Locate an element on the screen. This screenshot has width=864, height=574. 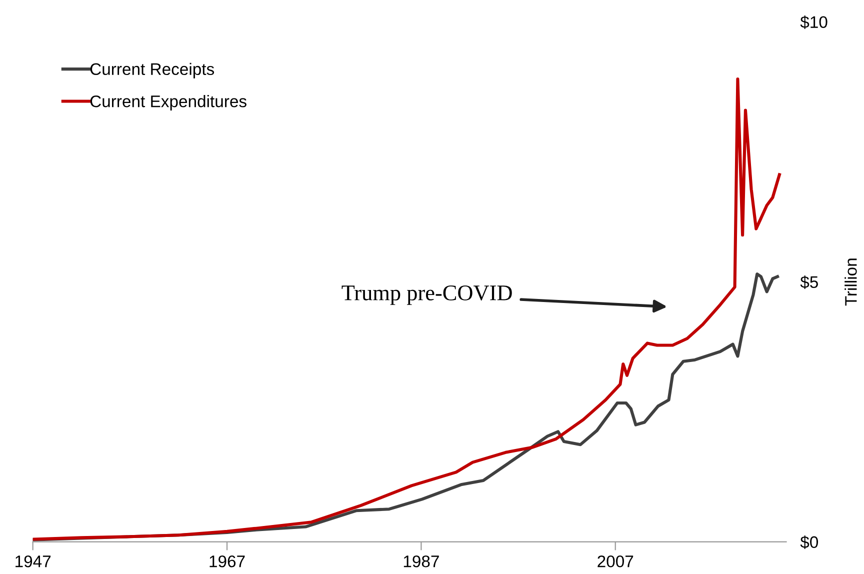
legend-label: Current Receipts is located at coordinates (152, 70).